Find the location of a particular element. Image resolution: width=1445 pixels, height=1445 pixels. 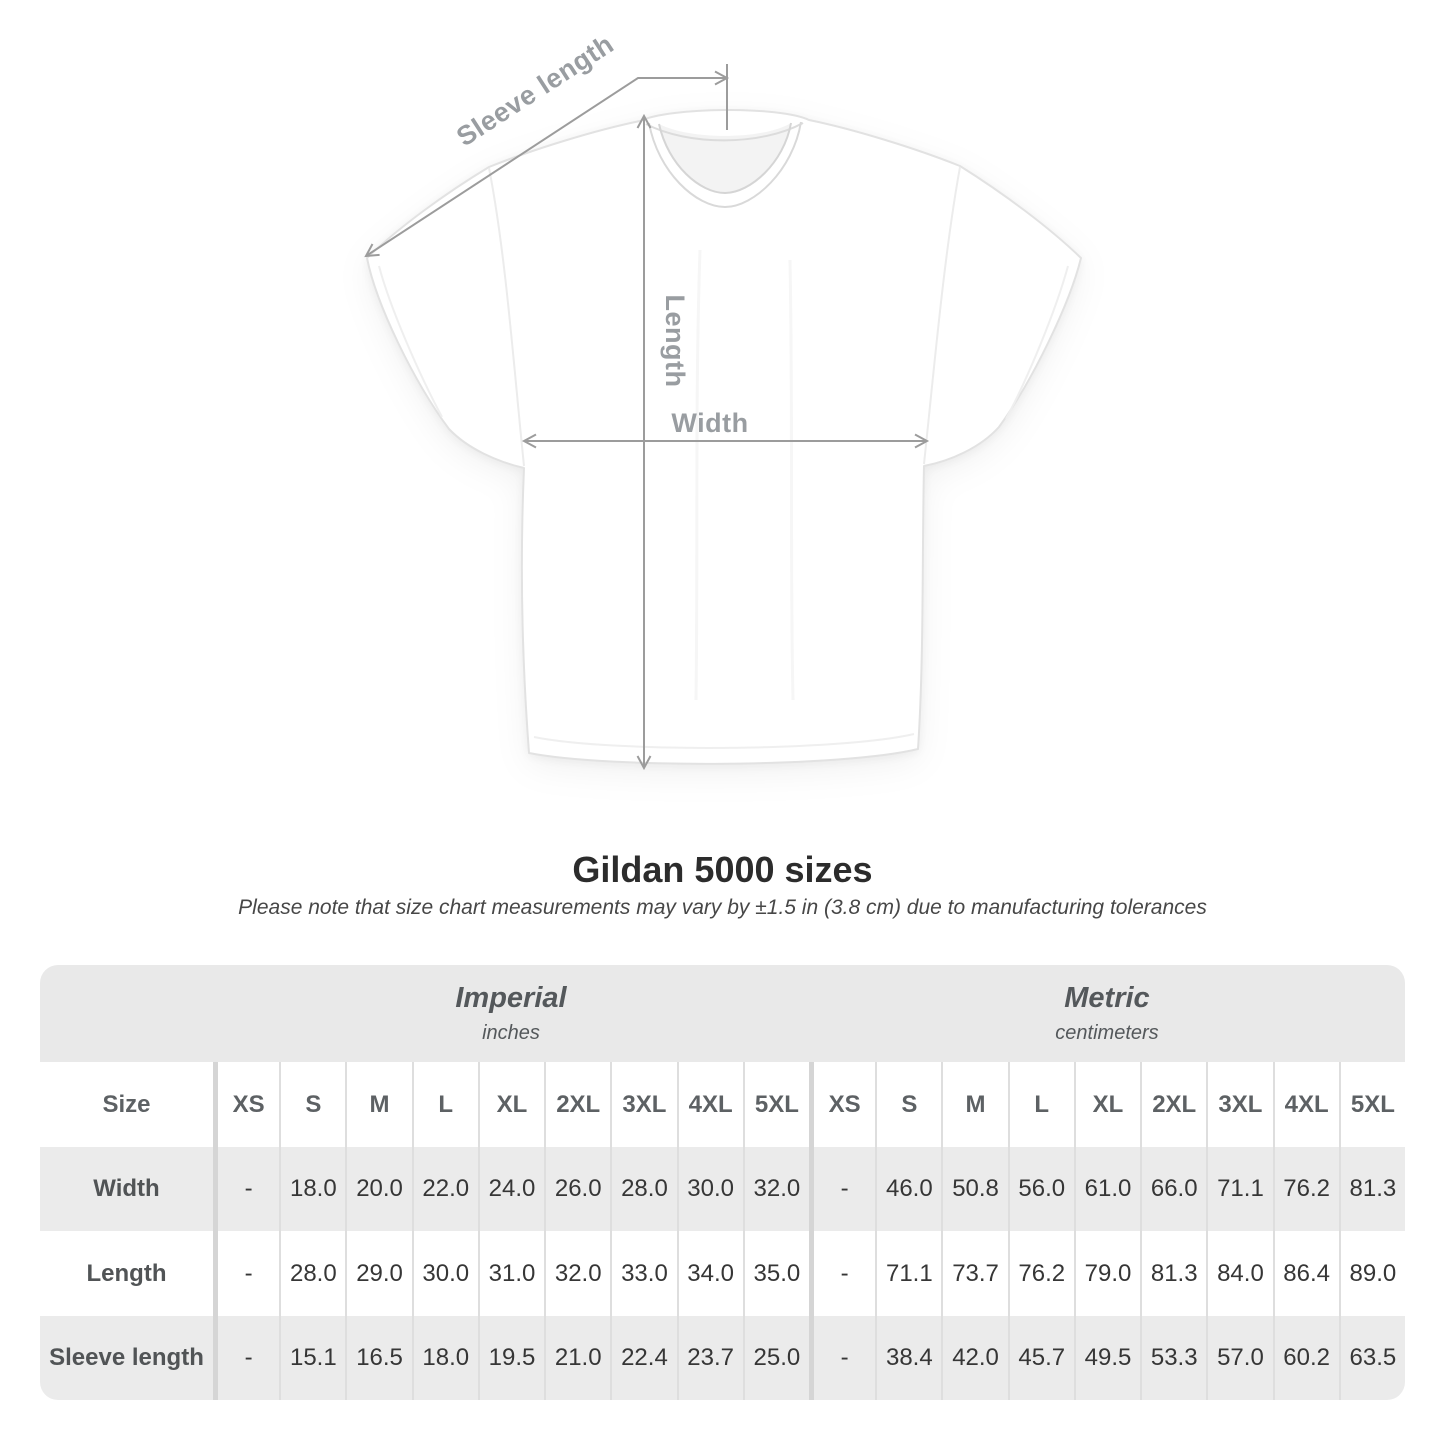

value-cell: 53.3 is located at coordinates (1173, 1358).